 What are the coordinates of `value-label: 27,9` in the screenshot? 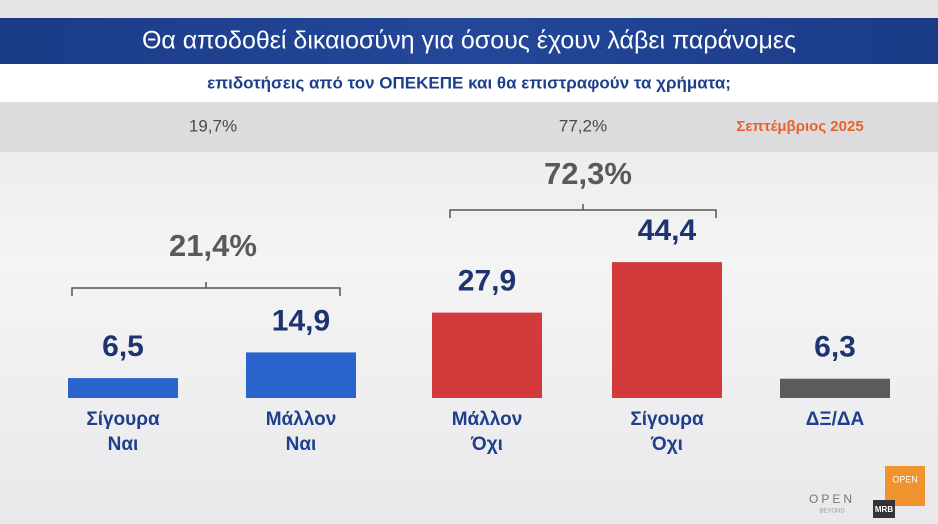 It's located at (487, 281).